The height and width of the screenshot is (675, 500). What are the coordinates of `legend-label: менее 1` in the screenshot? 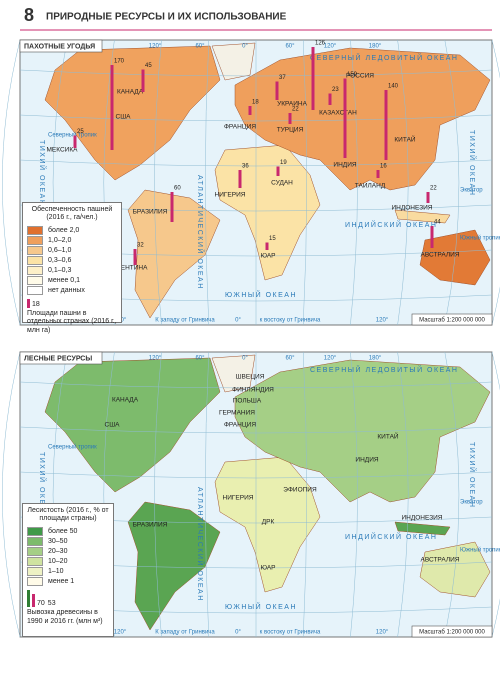 It's located at (61, 581).